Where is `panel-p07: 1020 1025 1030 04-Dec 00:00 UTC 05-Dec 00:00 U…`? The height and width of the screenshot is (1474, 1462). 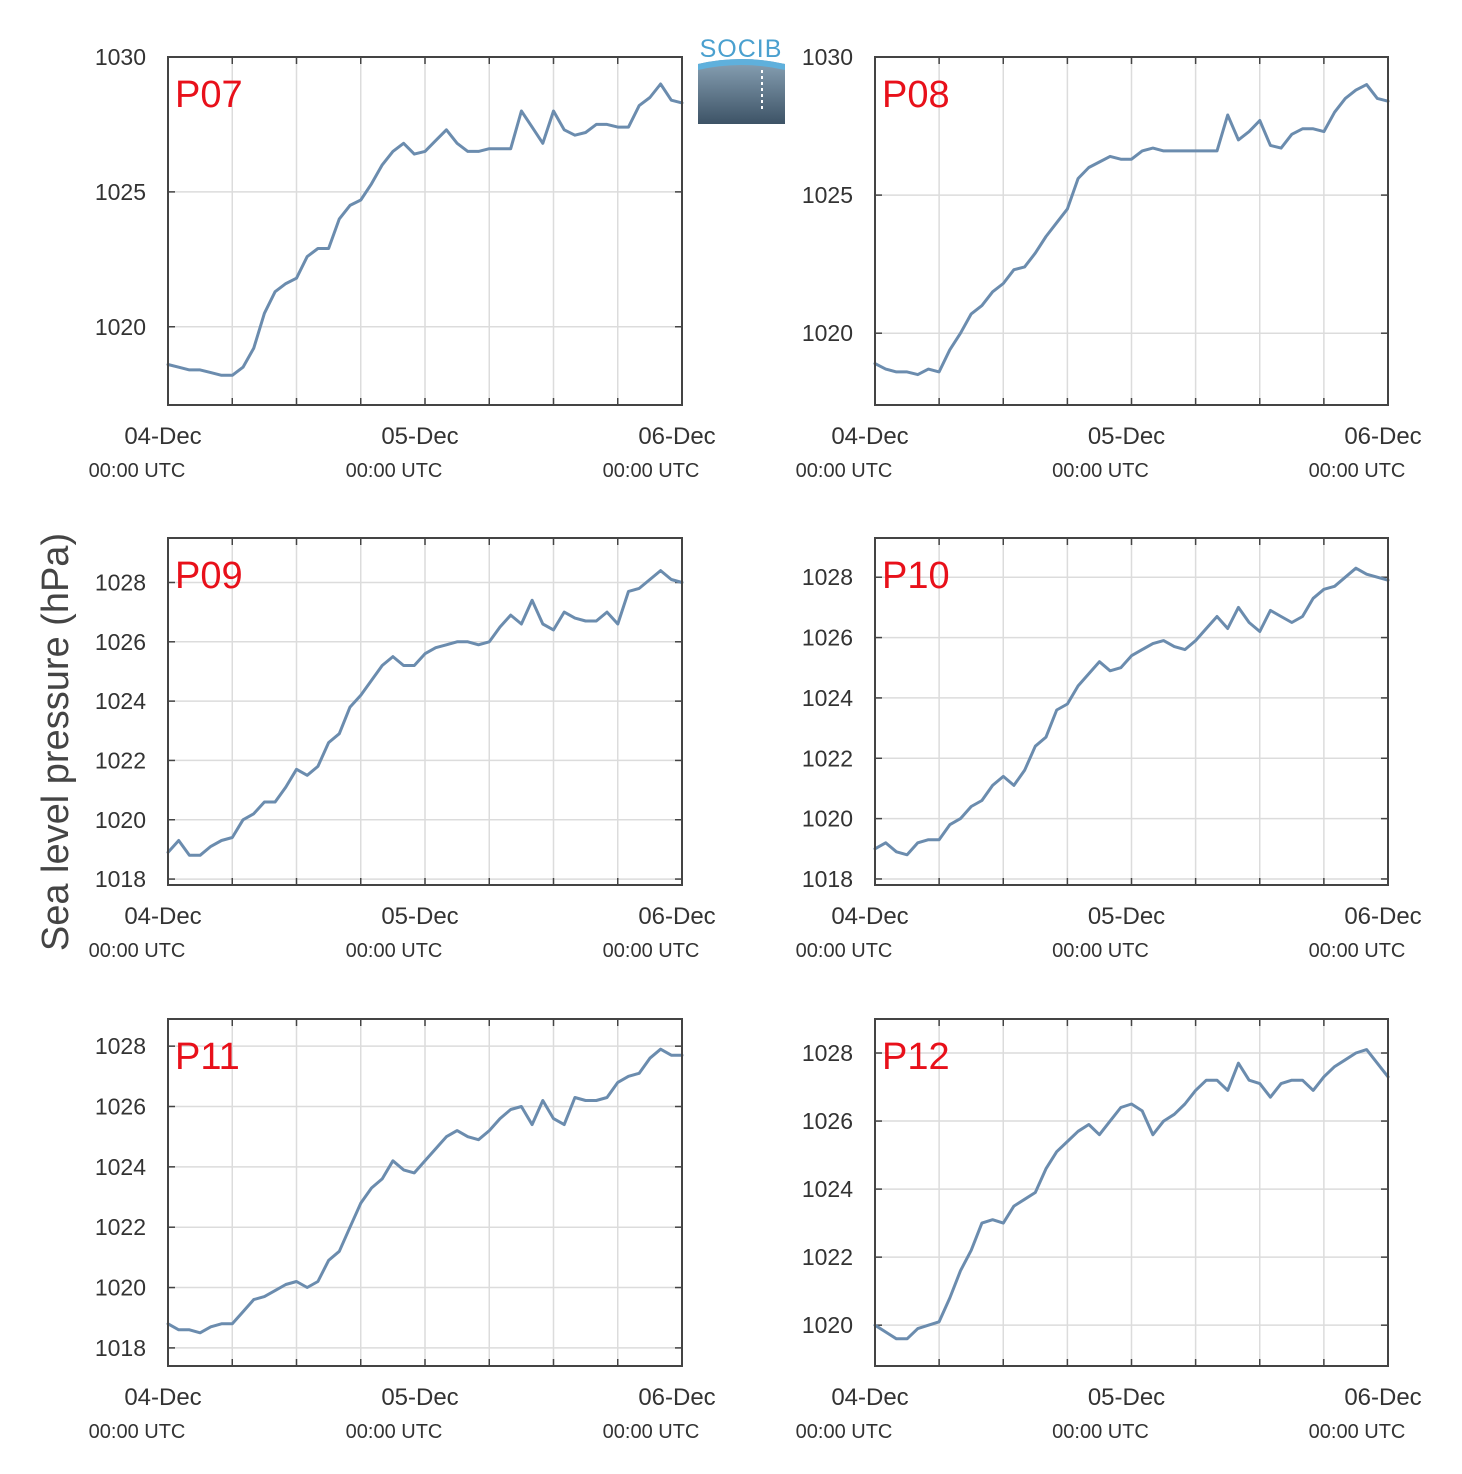
panel-p07: 1020 1025 1030 04-Dec 00:00 UTC 05-Dec 00:00 U… is located at coordinates (402, 263).